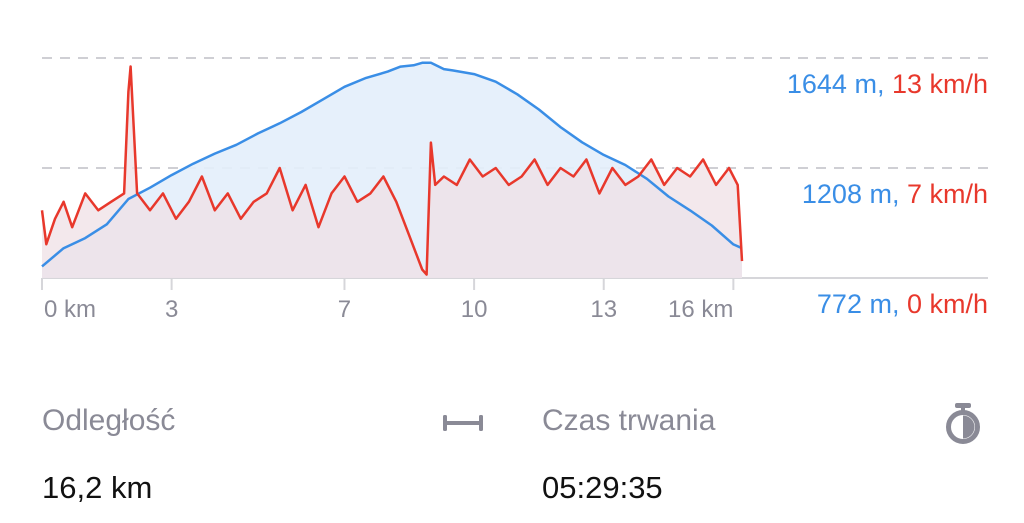  Describe the element at coordinates (109, 420) in the screenshot. I see `distance-label: Odległość` at that location.